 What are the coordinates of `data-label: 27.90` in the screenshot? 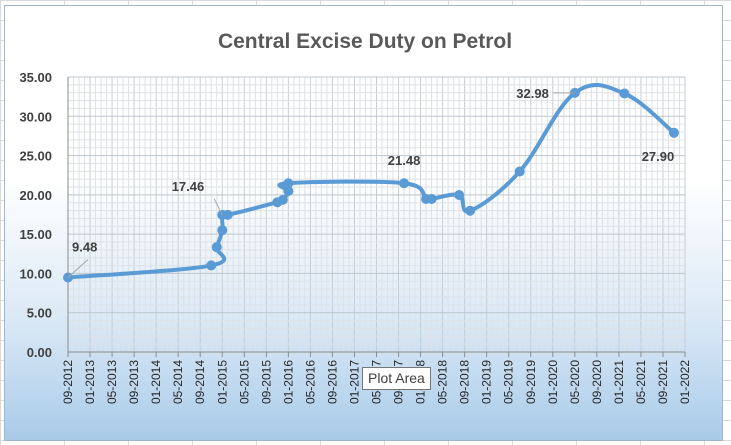 It's located at (658, 156).